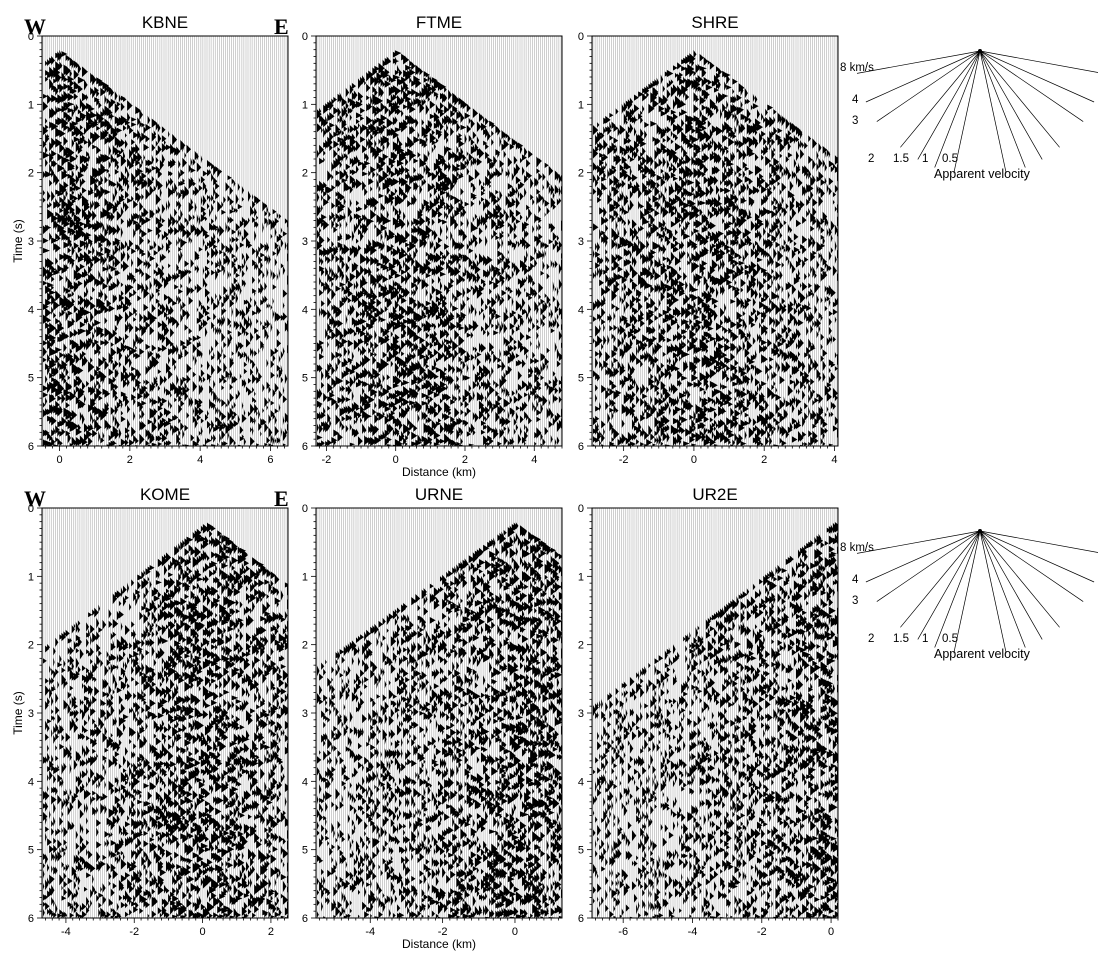 Image resolution: width=1098 pixels, height=958 pixels. What do you see at coordinates (969, 115) in the screenshot?
I see `apparent-velocity-legend-1: 8 km/s 4 3 2 1.5 1 0.5 Apparent velocity` at bounding box center [969, 115].